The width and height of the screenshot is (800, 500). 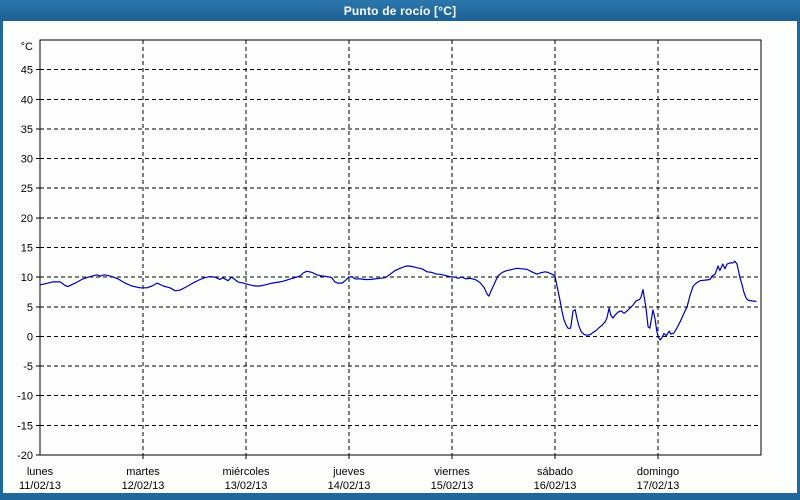 What do you see at coordinates (30, 337) in the screenshot?
I see `y-tick-label: 0` at bounding box center [30, 337].